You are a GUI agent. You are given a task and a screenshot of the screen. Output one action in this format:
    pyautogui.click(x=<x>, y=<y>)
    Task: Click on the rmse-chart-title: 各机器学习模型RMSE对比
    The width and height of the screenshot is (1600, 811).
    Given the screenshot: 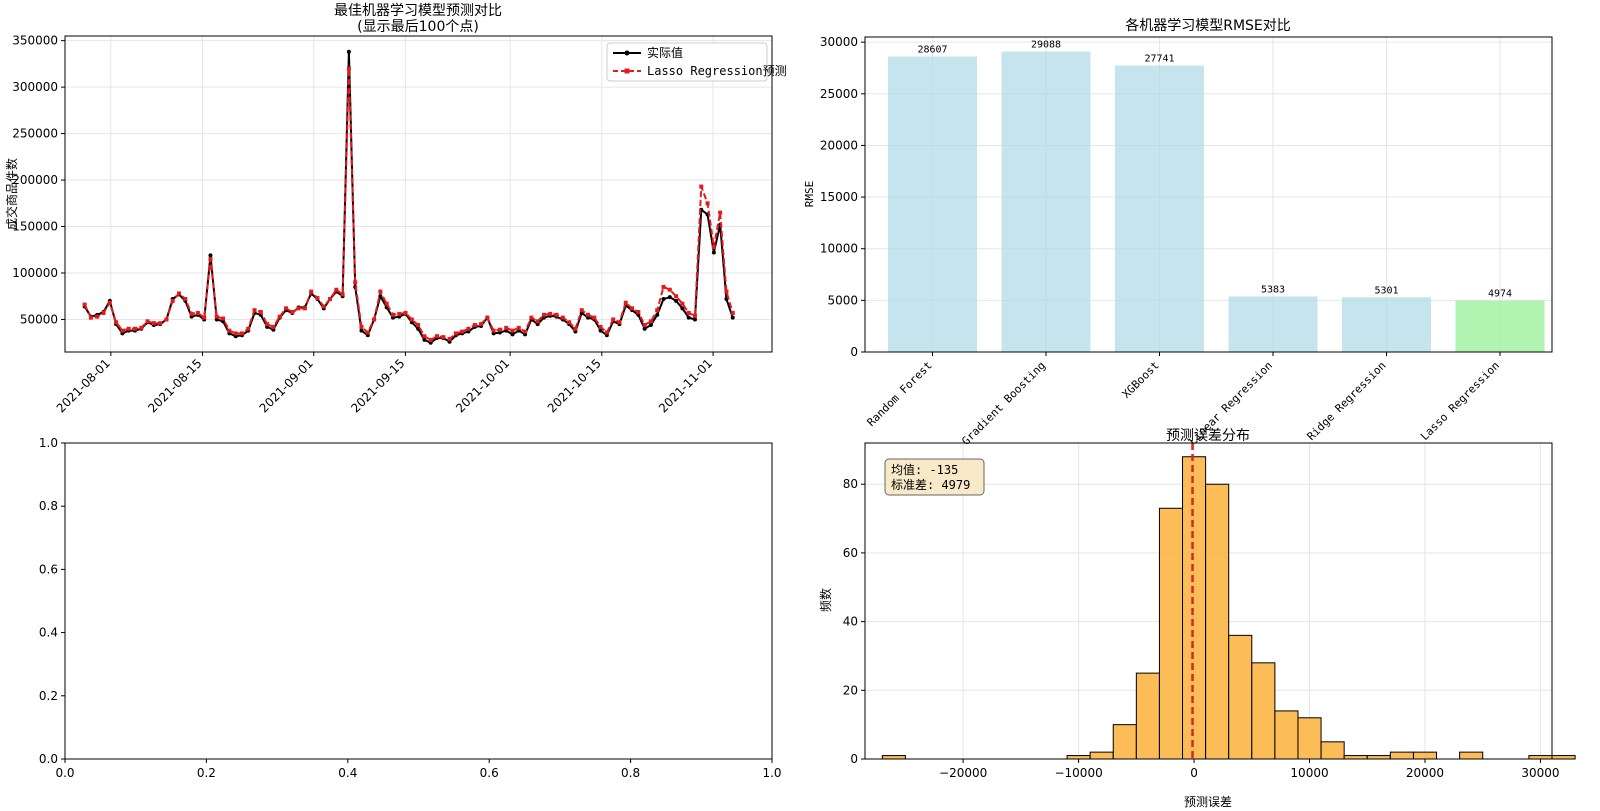 What is the action you would take?
    pyautogui.click(x=1208, y=26)
    